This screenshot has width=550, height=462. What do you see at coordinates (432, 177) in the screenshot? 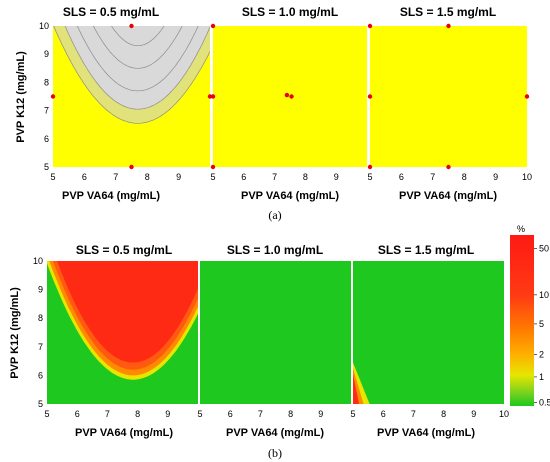
I see `a-panel-3-xtick-2: 7` at bounding box center [432, 177].